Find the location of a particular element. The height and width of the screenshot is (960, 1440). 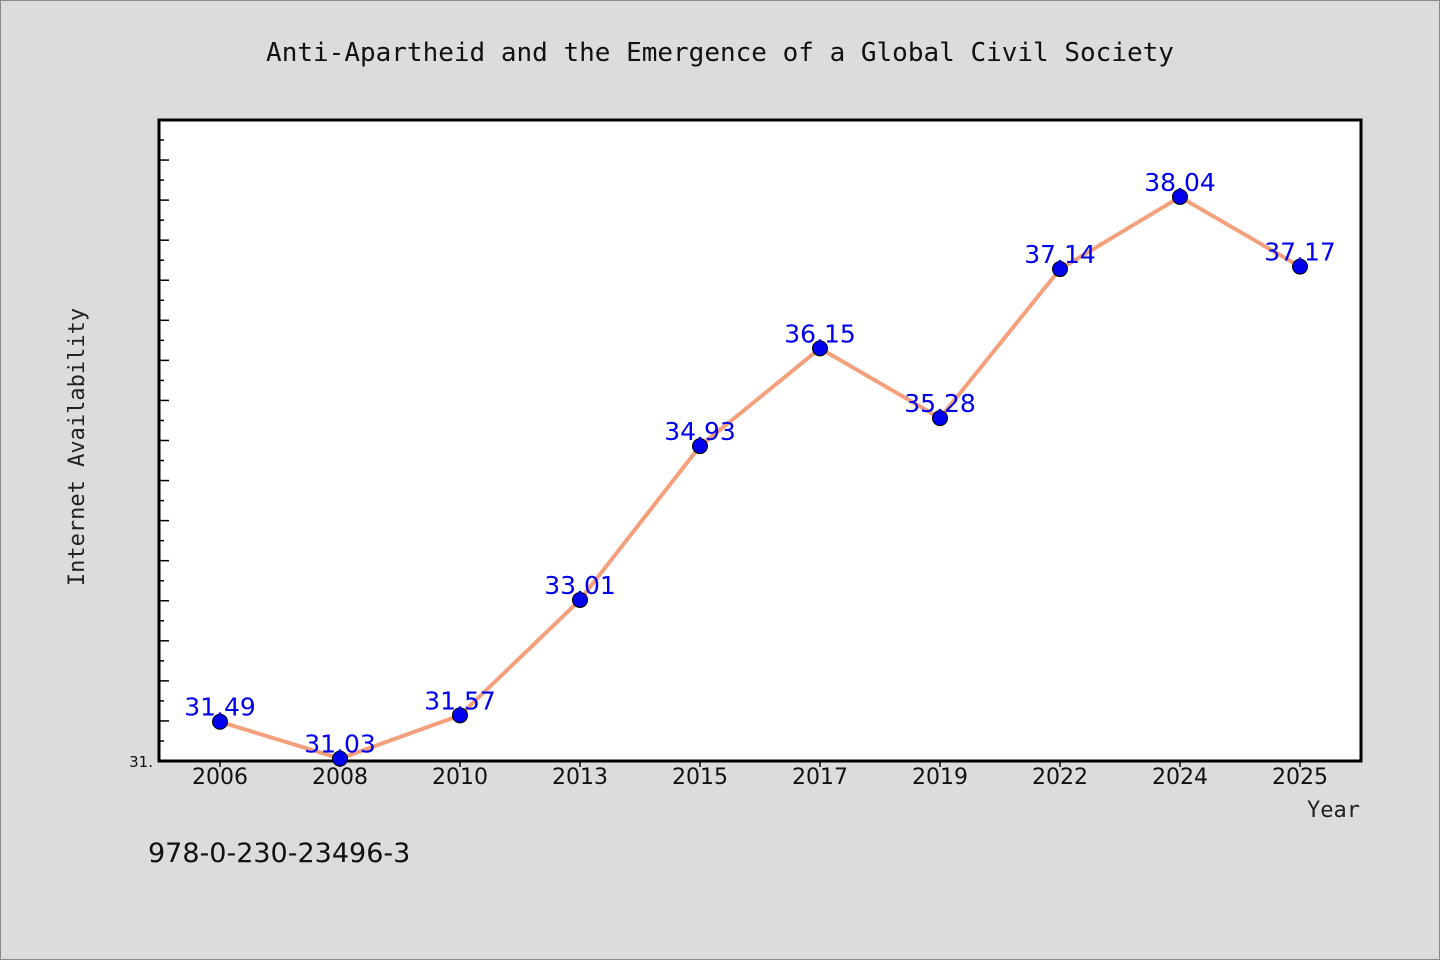

data-label: 37.17 is located at coordinates (1300, 252).